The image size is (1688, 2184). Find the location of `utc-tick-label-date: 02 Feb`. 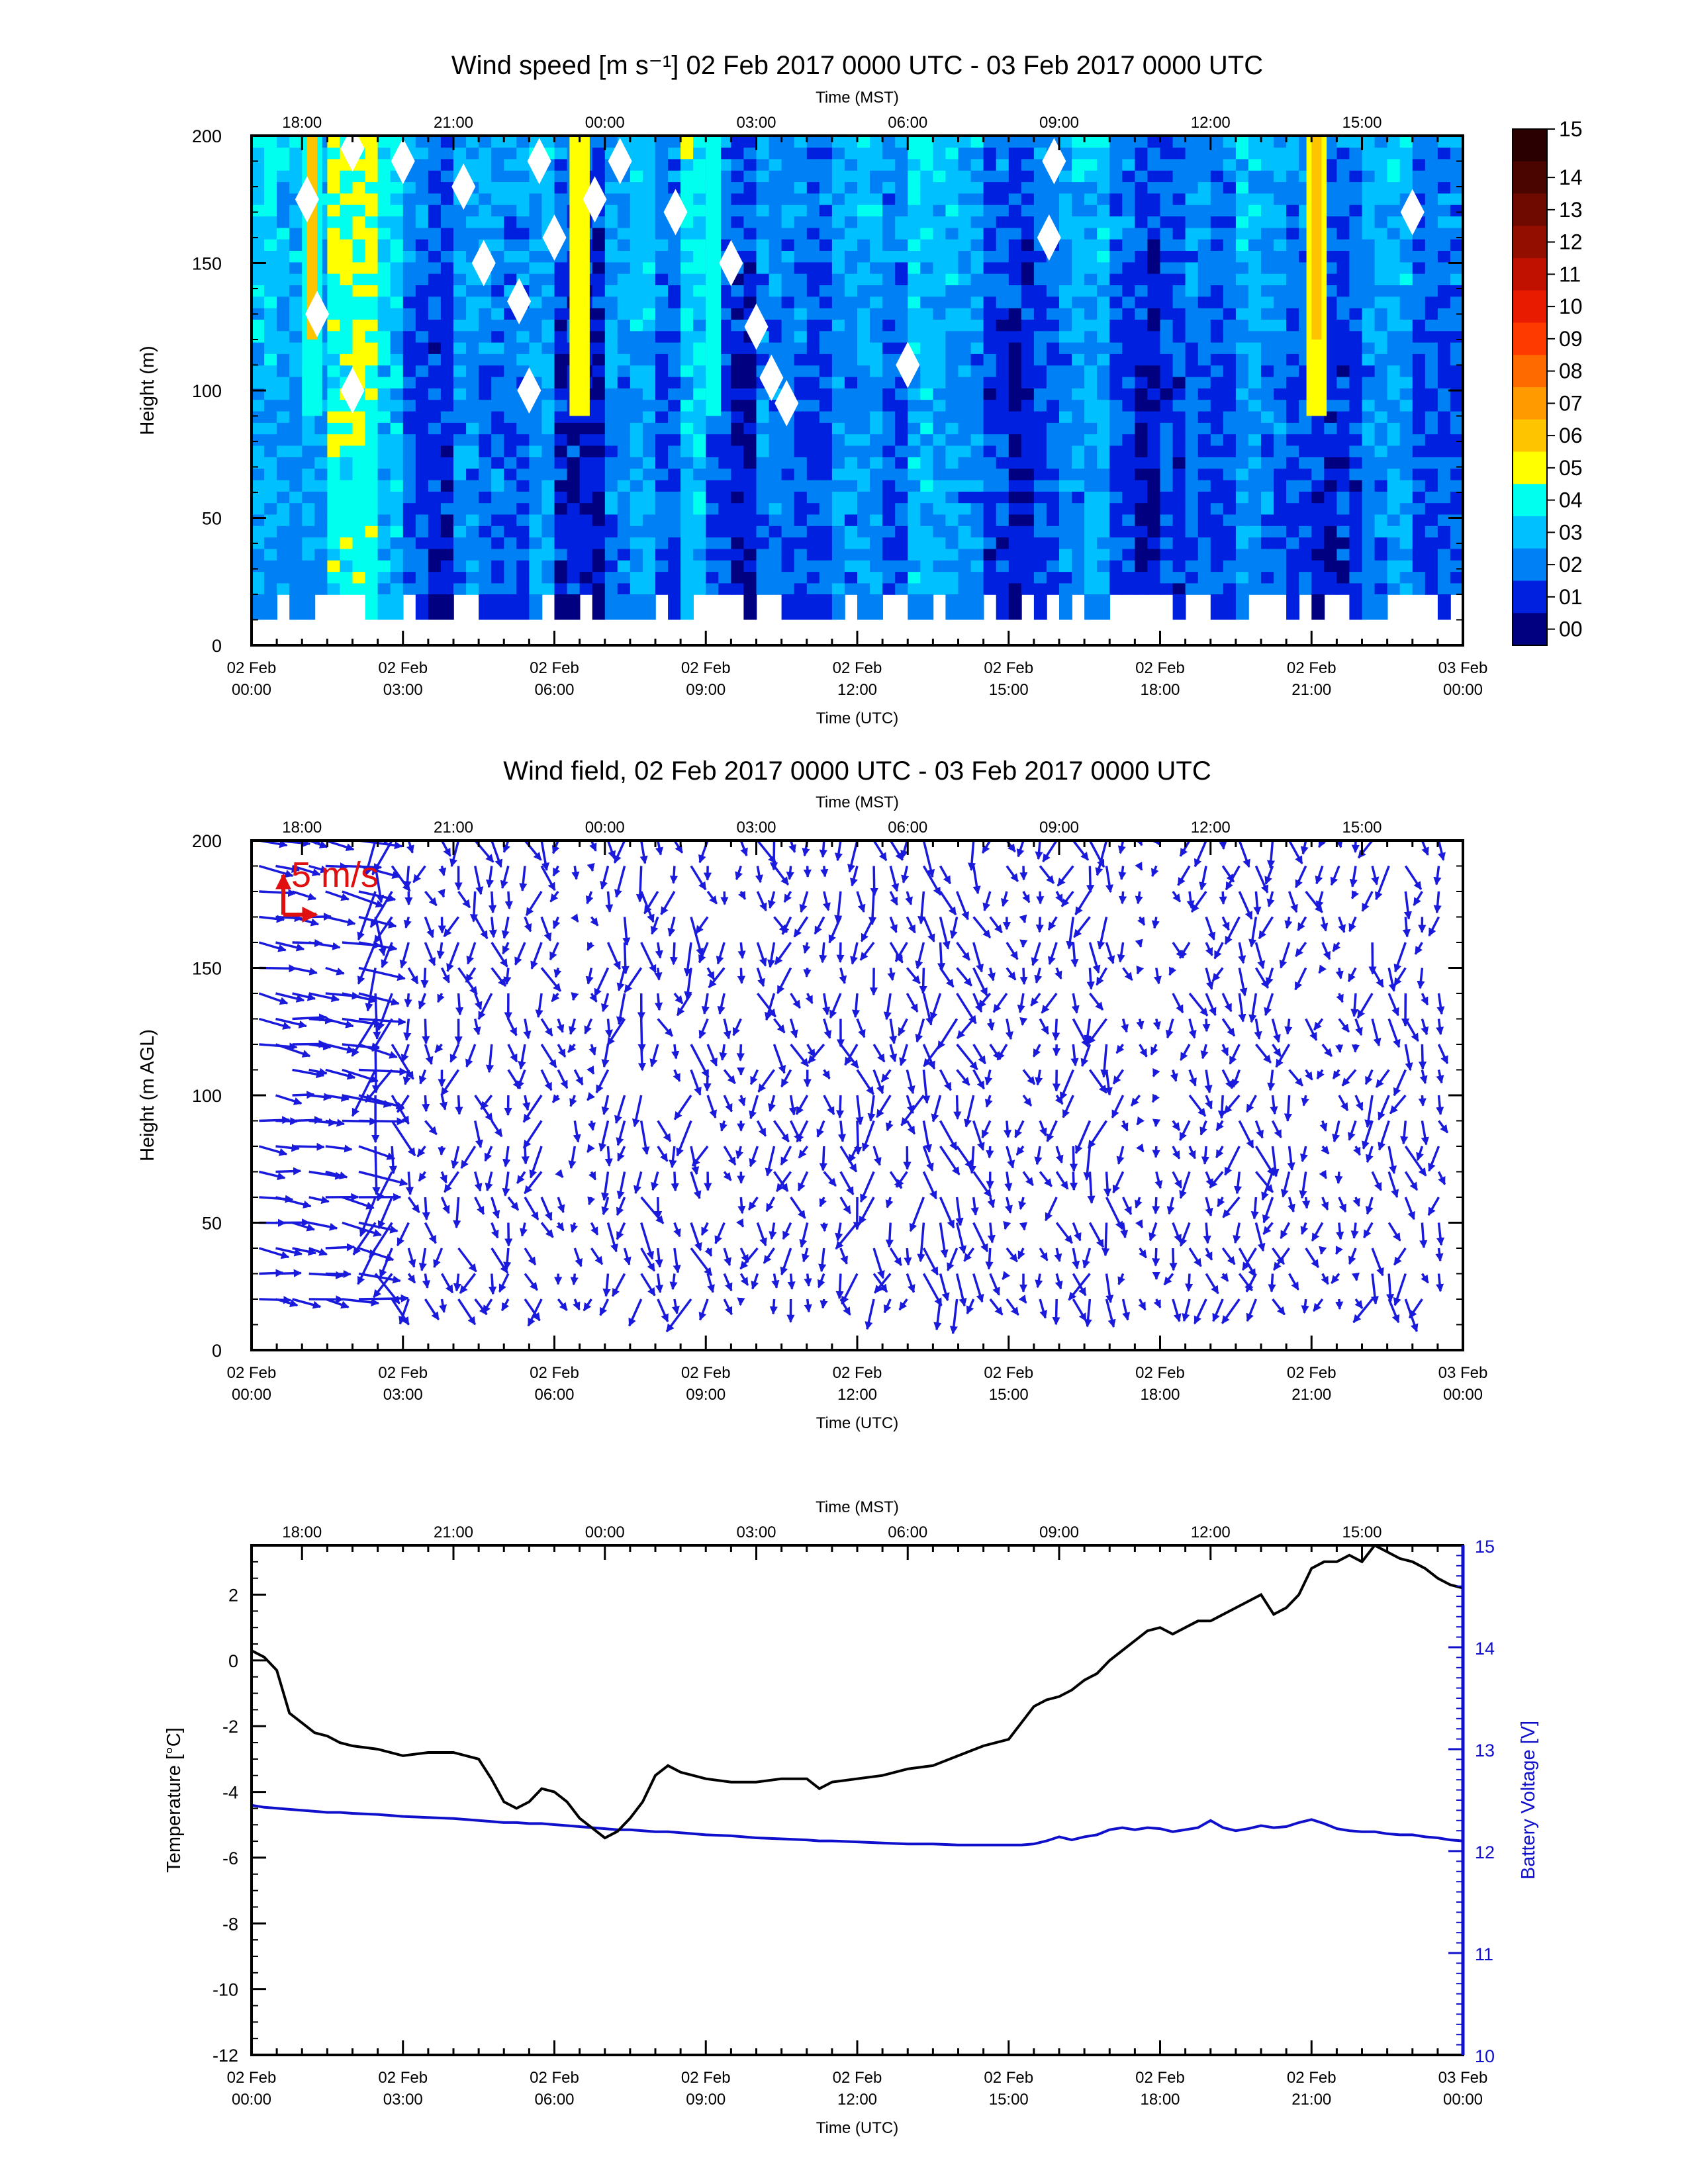

utc-tick-label-date: 02 Feb is located at coordinates (252, 668).